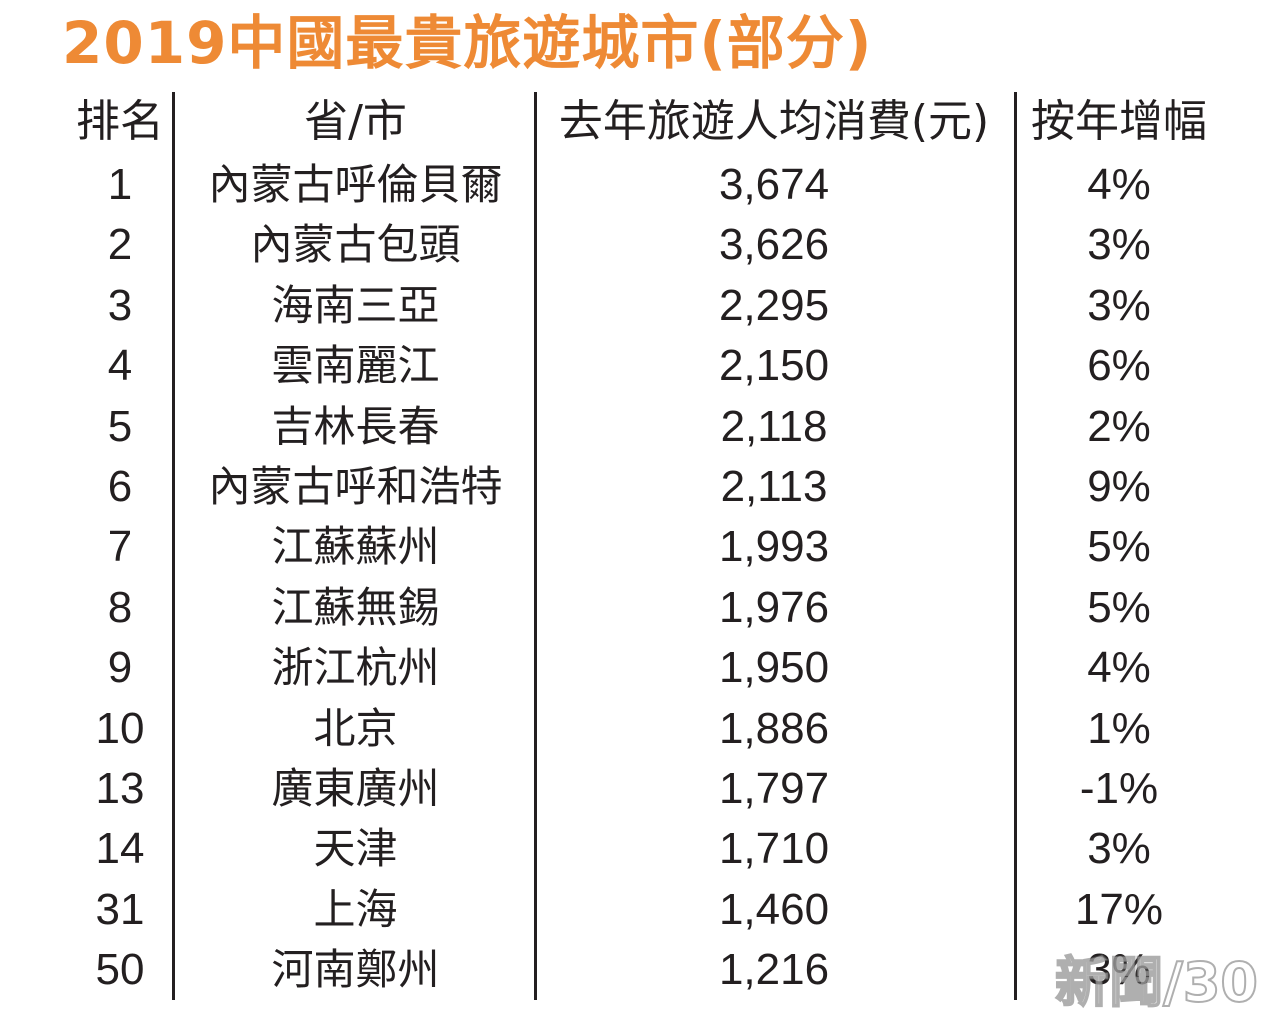  I want to click on rank-cell: 6, so click(120, 486).